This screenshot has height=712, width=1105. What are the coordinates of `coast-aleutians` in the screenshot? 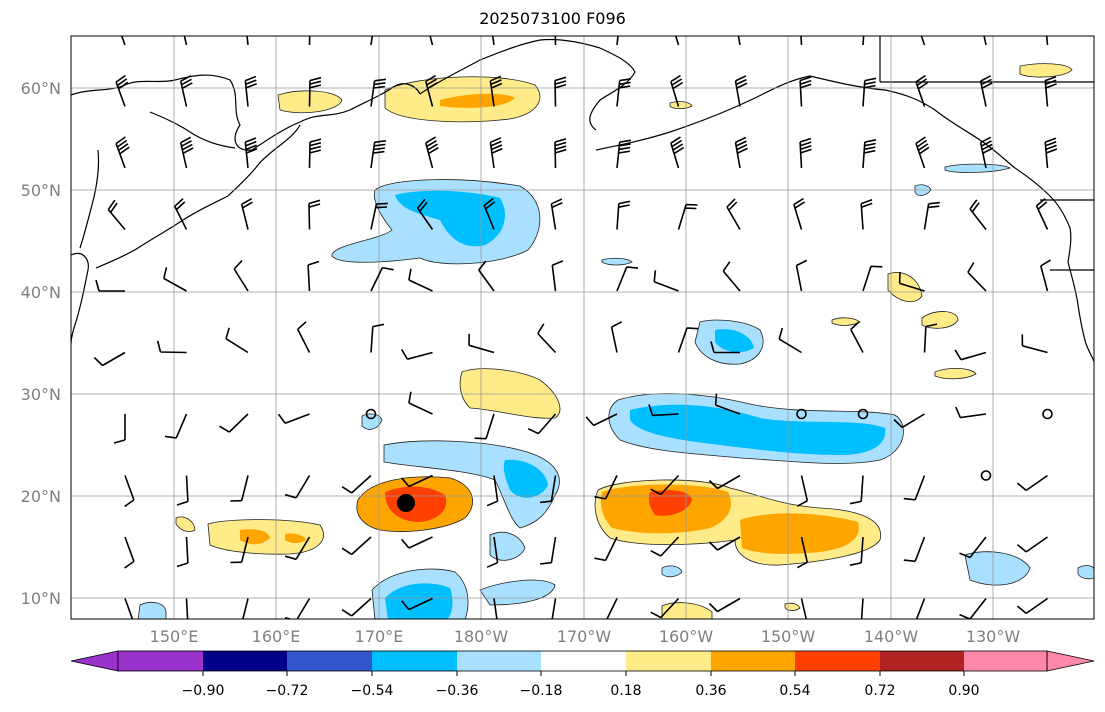 It's located at (703, 113).